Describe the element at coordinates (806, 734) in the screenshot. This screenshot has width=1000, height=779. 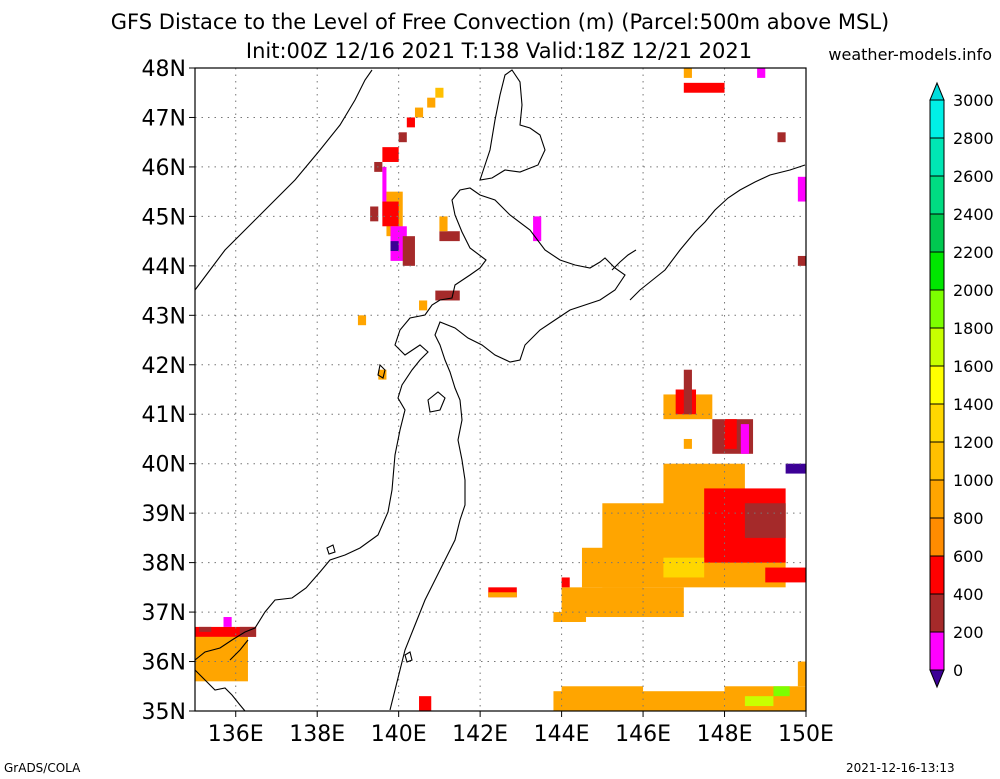
I see `longitude-label: 150E` at that location.